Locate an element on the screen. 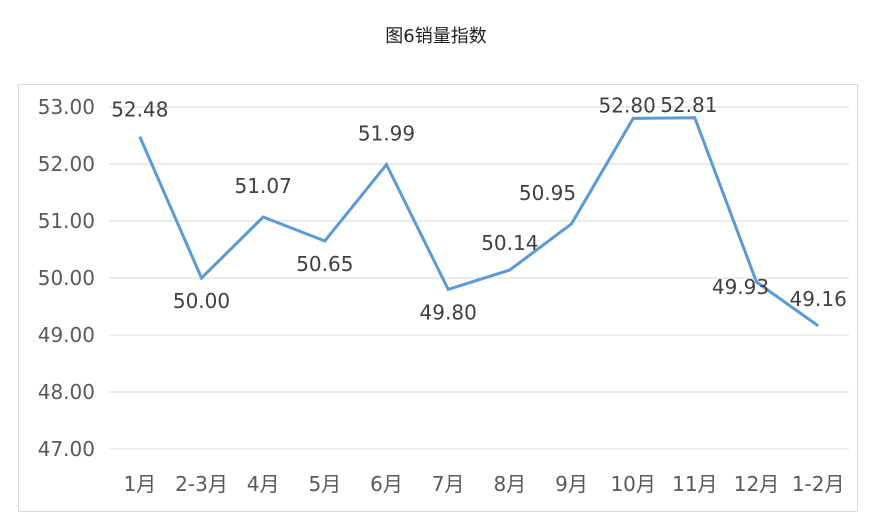  y-tick-label: 53.00 is located at coordinates (66, 107).